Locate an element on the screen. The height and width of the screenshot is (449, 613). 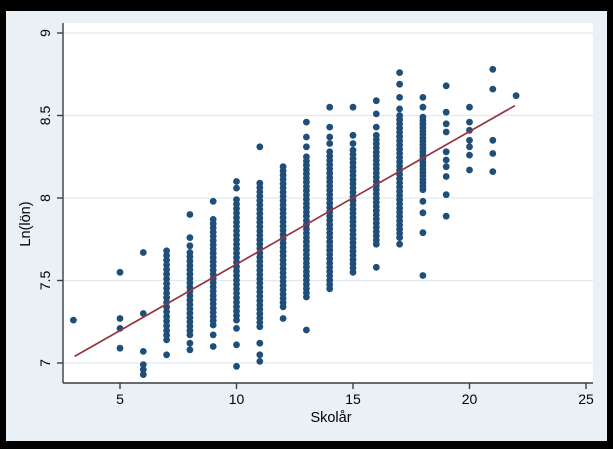
y-tick-label: 8 is located at coordinates (45, 198).